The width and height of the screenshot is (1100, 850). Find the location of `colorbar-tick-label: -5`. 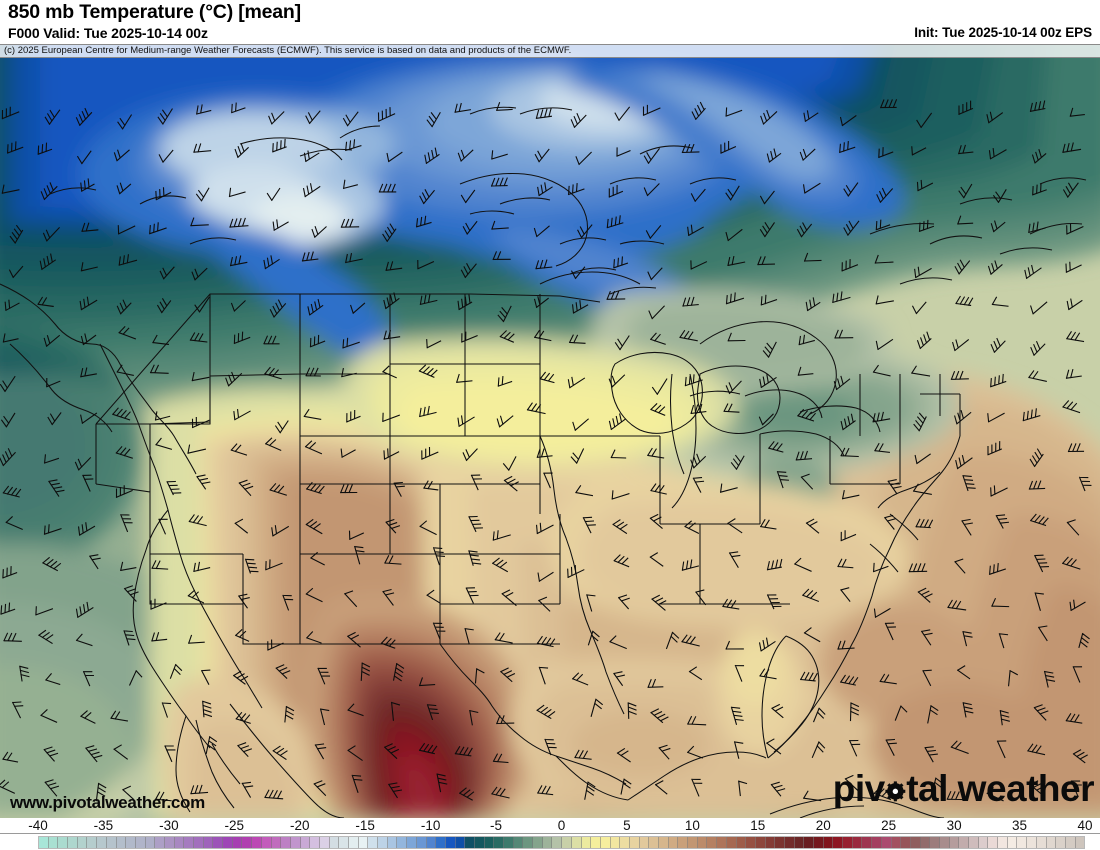

colorbar-tick-label: -5 is located at coordinates (496, 825).